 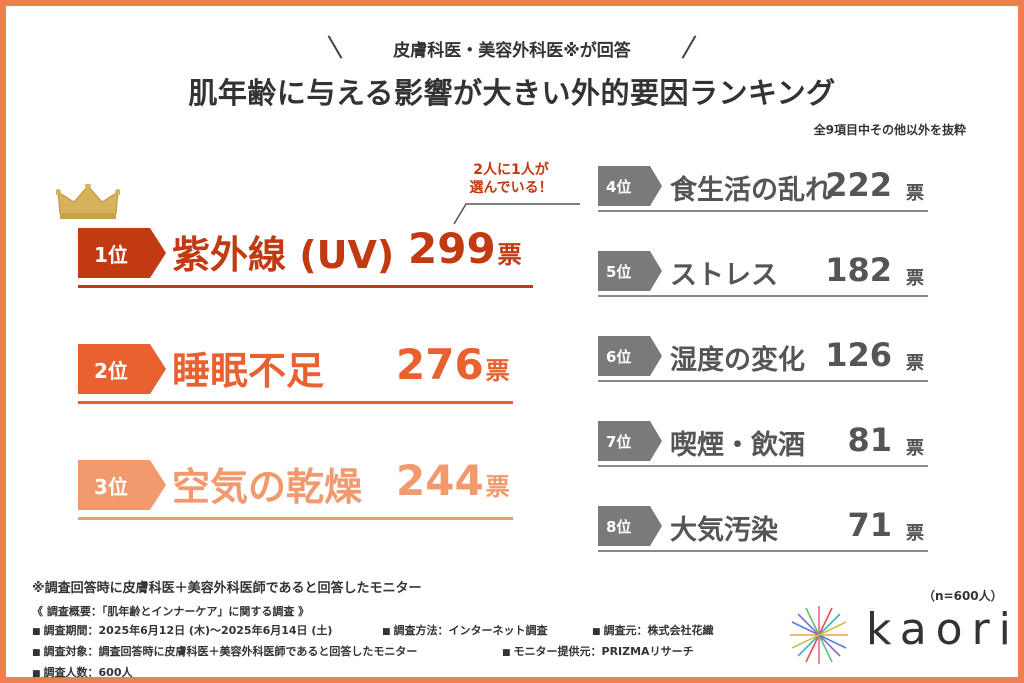 What do you see at coordinates (630, 356) in the screenshot?
I see `rank-tag-6: 6位` at bounding box center [630, 356].